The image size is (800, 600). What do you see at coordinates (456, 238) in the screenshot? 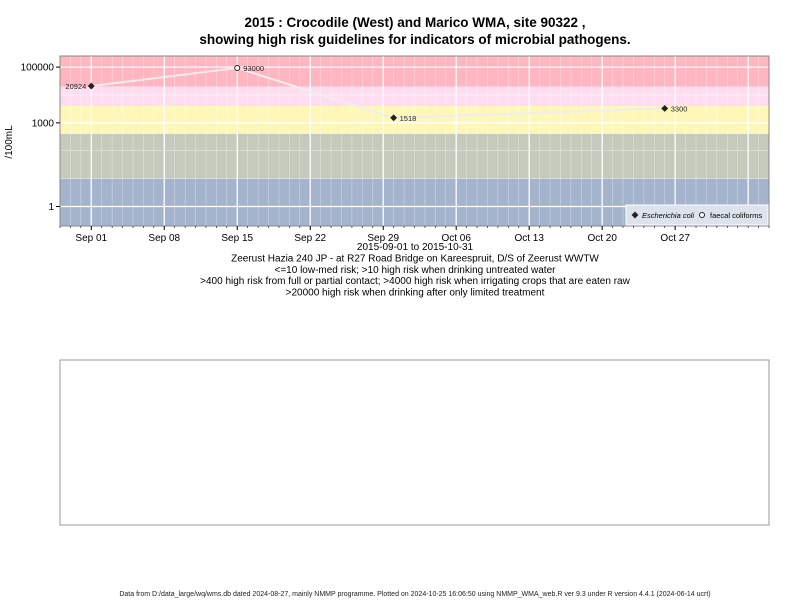
I see `x-tick-label: Oct 06` at bounding box center [456, 238].